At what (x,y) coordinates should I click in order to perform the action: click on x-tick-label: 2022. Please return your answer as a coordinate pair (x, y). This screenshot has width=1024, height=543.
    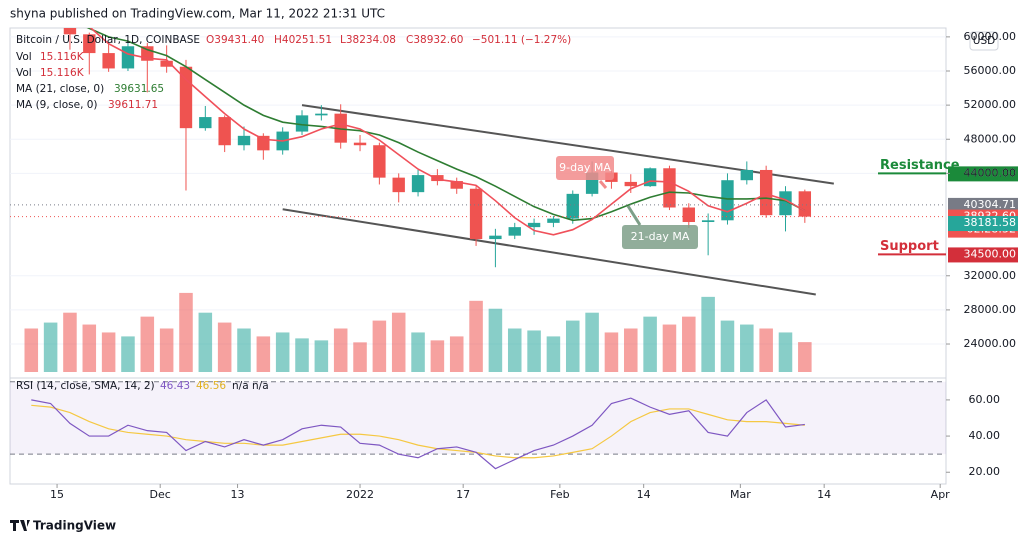
    Looking at the image, I should click on (360, 494).